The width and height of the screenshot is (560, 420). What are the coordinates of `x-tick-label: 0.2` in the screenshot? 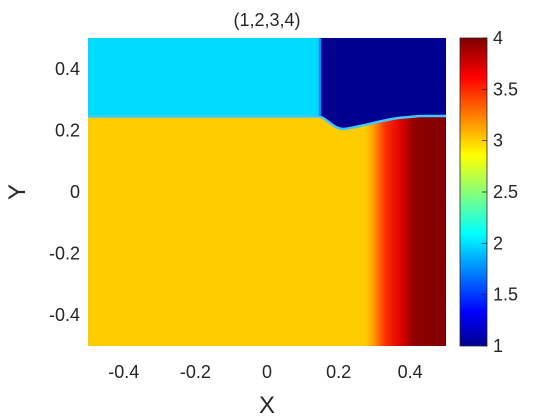 It's located at (338, 372).